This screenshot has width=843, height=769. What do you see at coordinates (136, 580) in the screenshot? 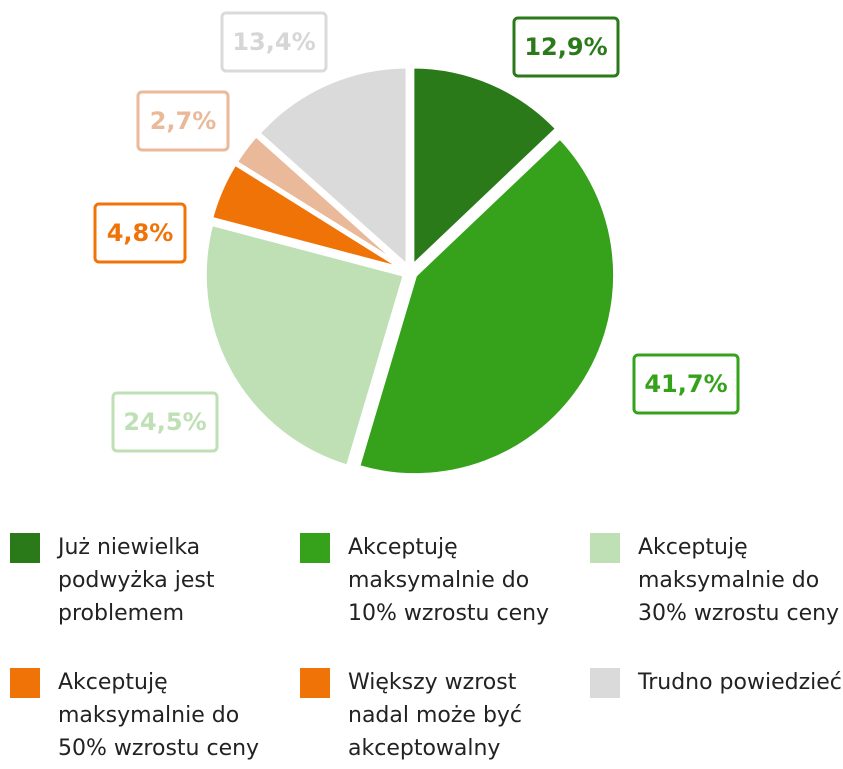
I see `legend-label: Już niewielka podwyżka jest problemem` at bounding box center [136, 580].